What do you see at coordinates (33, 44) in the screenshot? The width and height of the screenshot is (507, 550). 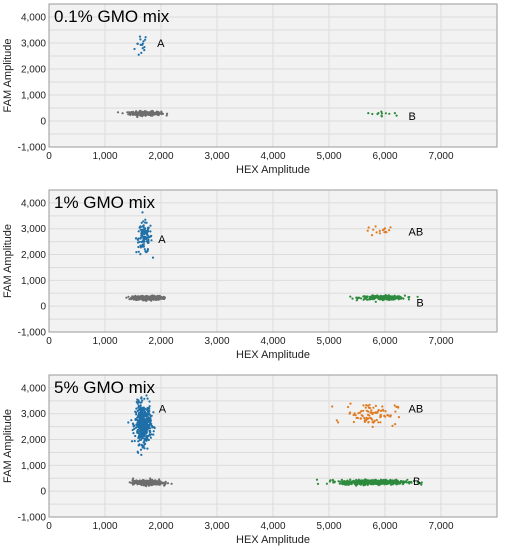 I see `y-tick-label: 3,000` at bounding box center [33, 44].